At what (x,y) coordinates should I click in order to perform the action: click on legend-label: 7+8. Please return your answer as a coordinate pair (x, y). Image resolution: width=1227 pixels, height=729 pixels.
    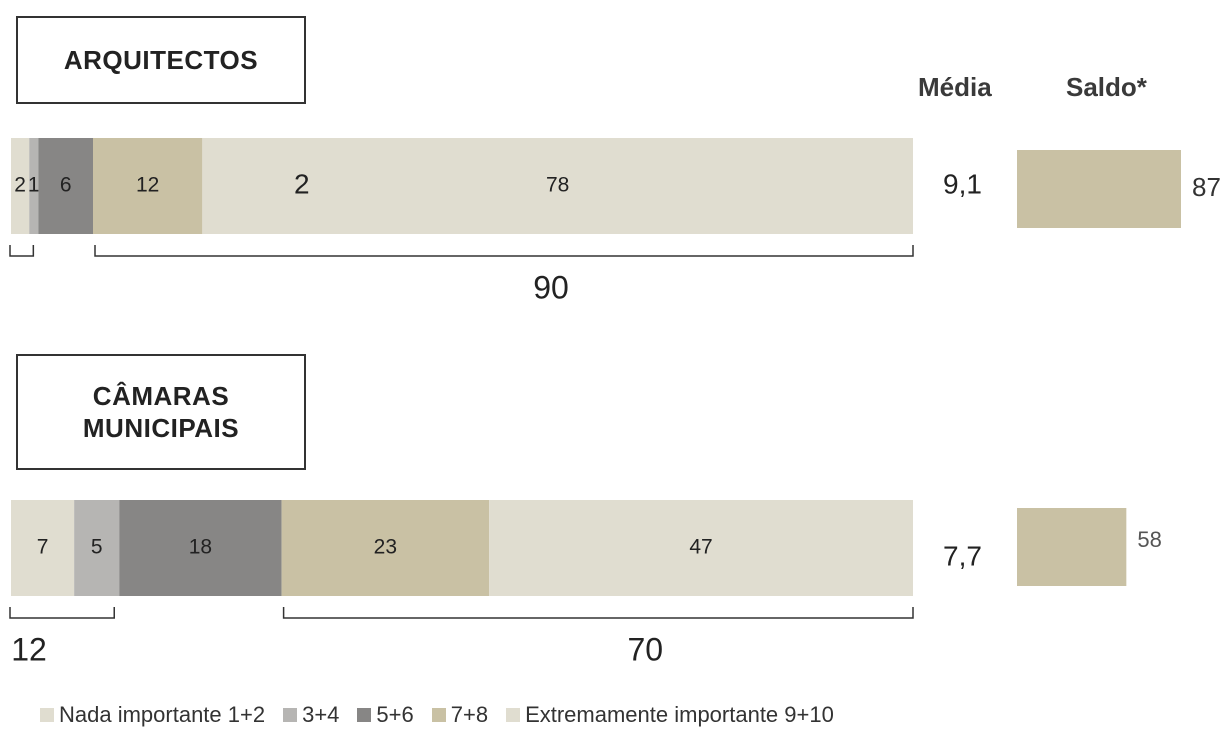
    Looking at the image, I should click on (469, 714).